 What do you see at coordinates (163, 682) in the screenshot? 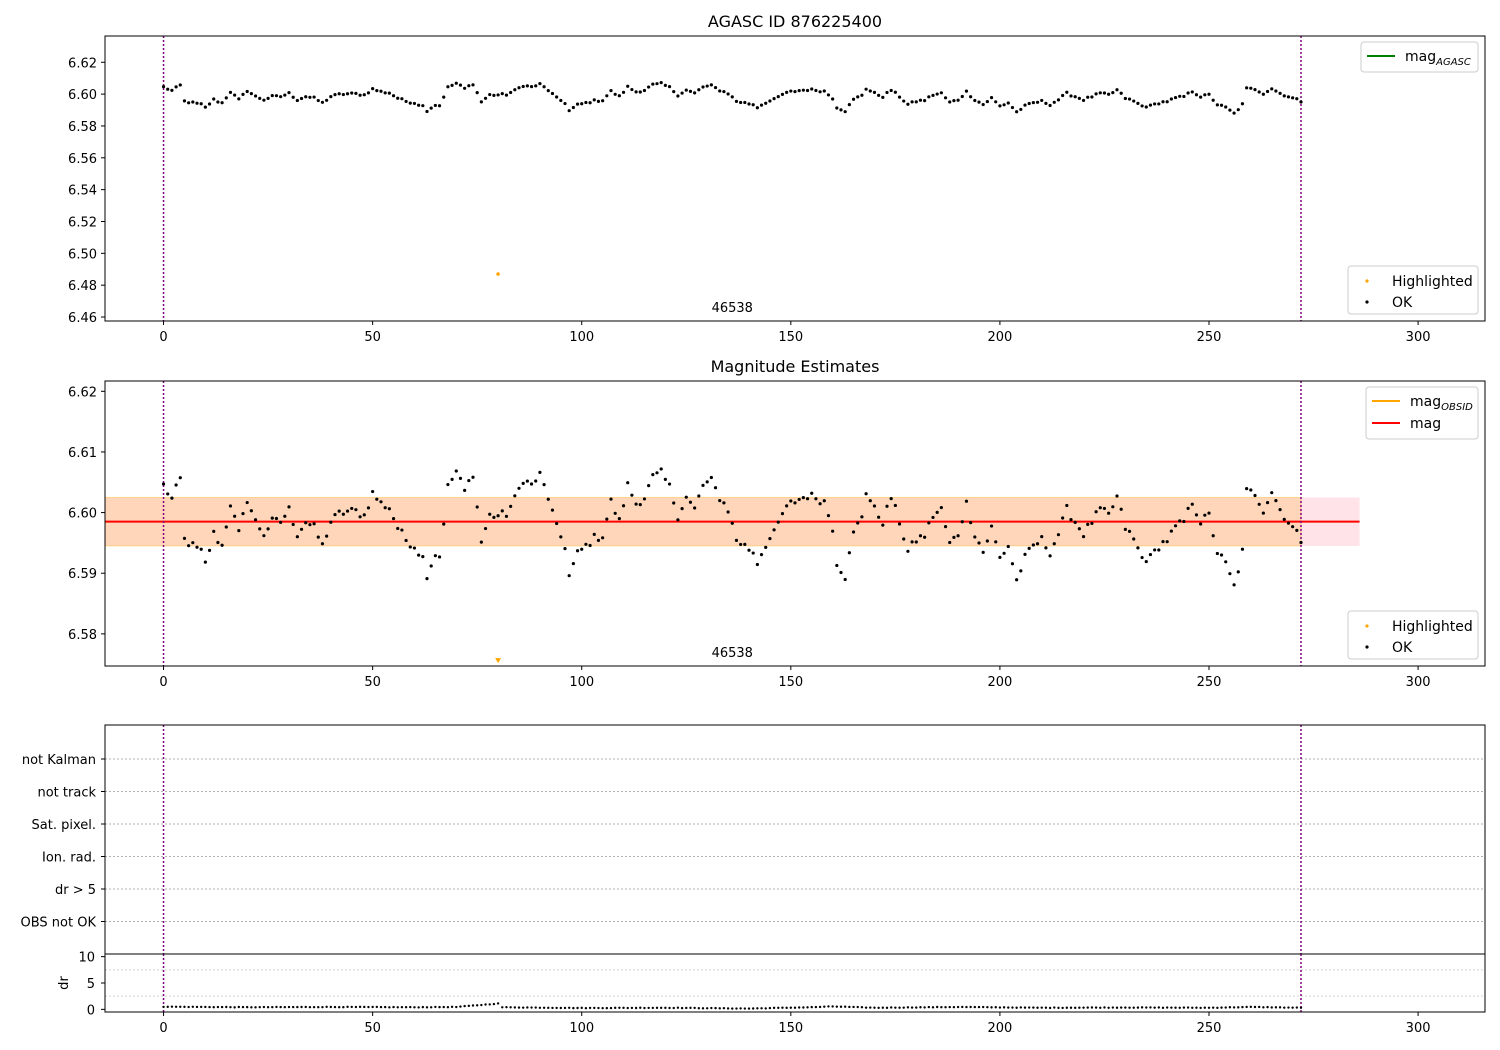
I see `x-tick-label: 0` at bounding box center [163, 682].